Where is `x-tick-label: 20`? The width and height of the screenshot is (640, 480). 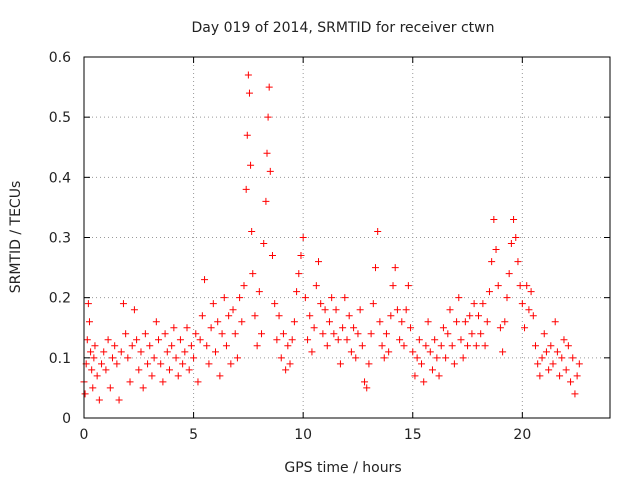 x-tick-label: 20 is located at coordinates (522, 435).